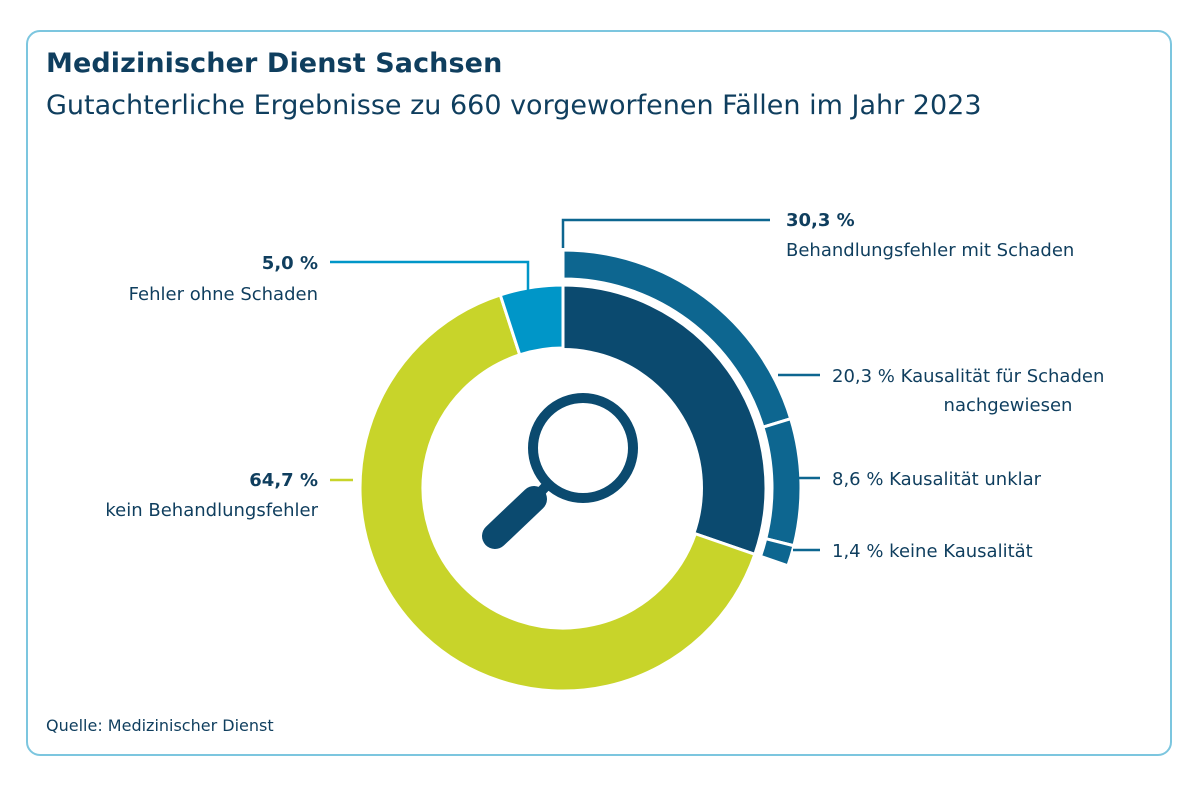 This screenshot has width=1200, height=789. Describe the element at coordinates (290, 263) in the screenshot. I see `label-value-ohne-schaden: 5,0 %` at that location.